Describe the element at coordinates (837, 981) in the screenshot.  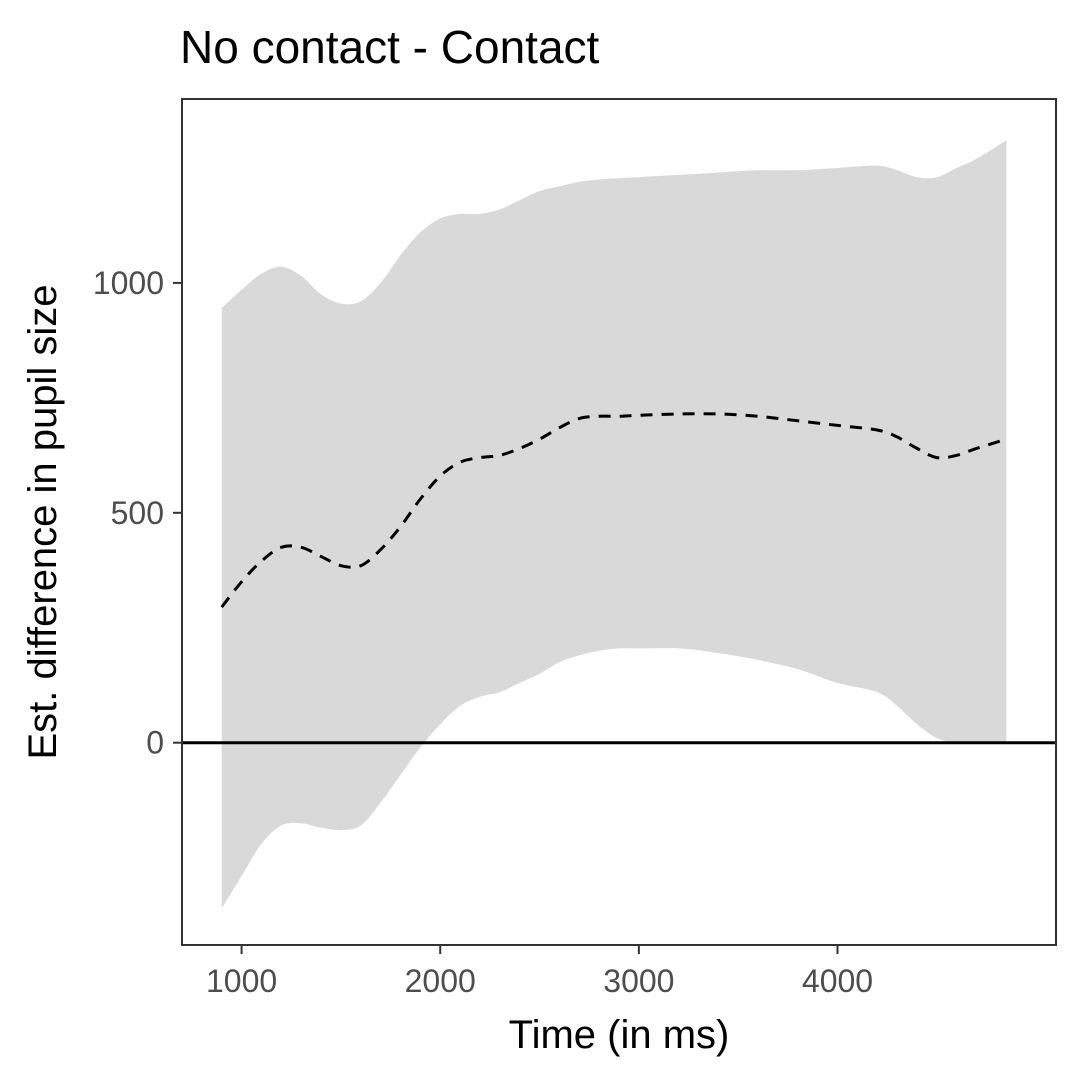
I see `x-tick-label: 4000` at that location.